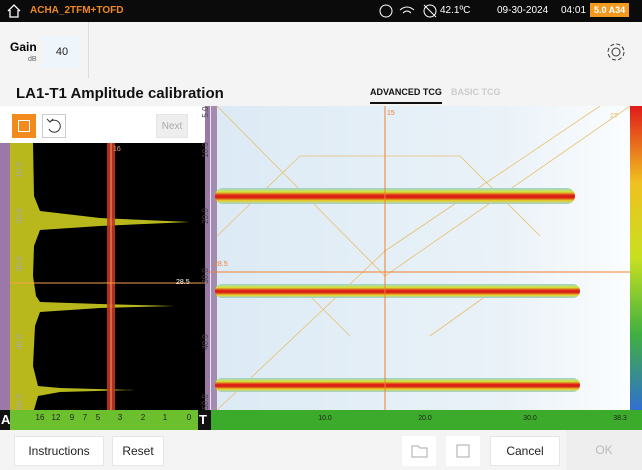 The image size is (642, 470). I want to click on divider, so click(88, 50).